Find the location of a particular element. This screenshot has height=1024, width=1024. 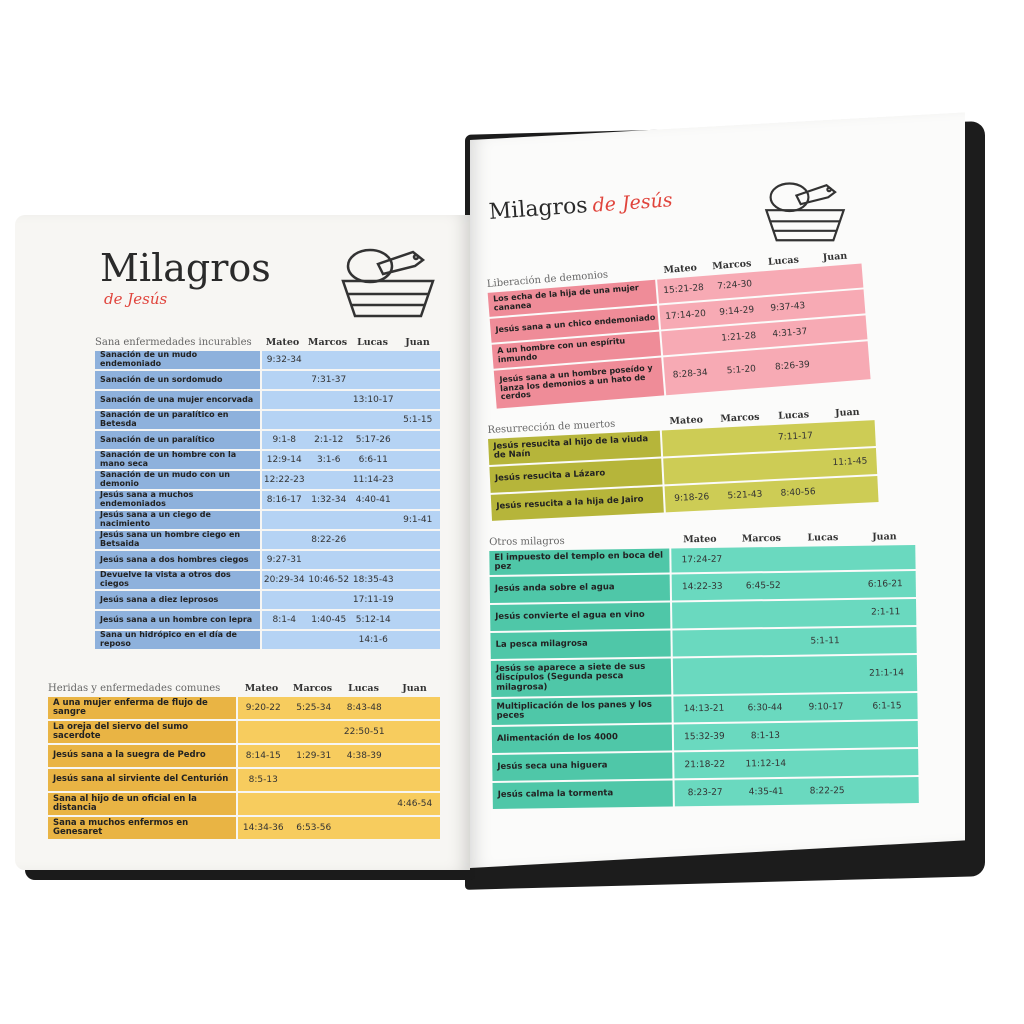

reference-juan: 2:1-11 is located at coordinates (886, 612).